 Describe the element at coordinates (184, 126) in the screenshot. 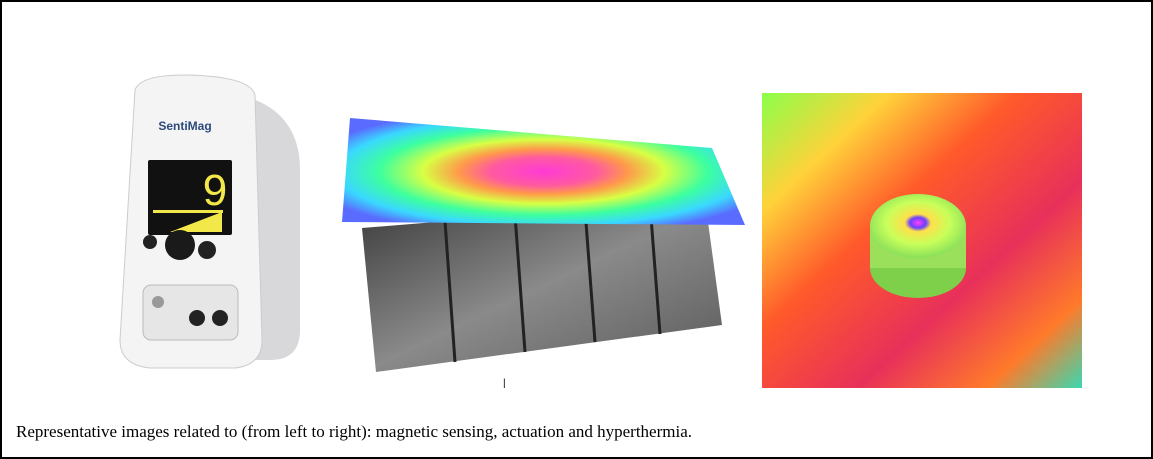

I see `device-brand: SentiMag` at that location.